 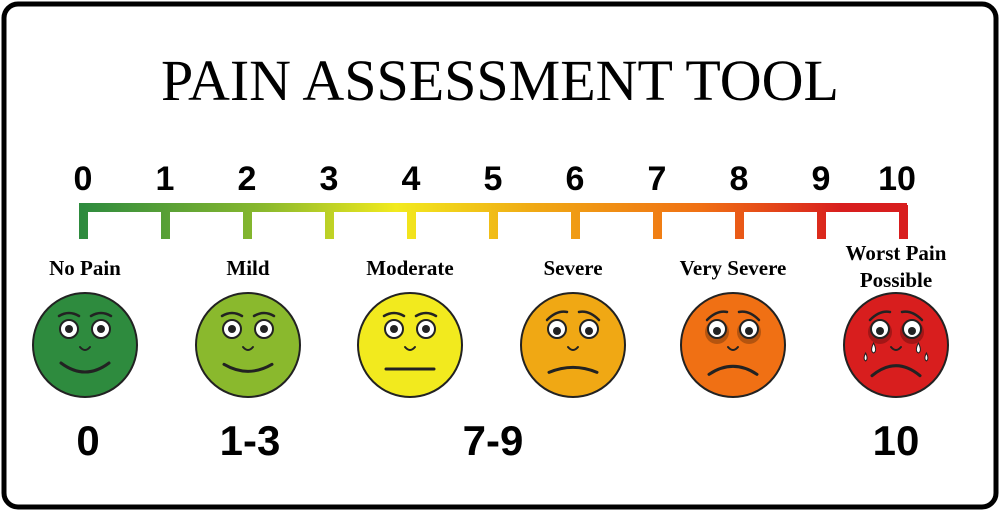 I want to click on range-label: 1-3, so click(x=250, y=440).